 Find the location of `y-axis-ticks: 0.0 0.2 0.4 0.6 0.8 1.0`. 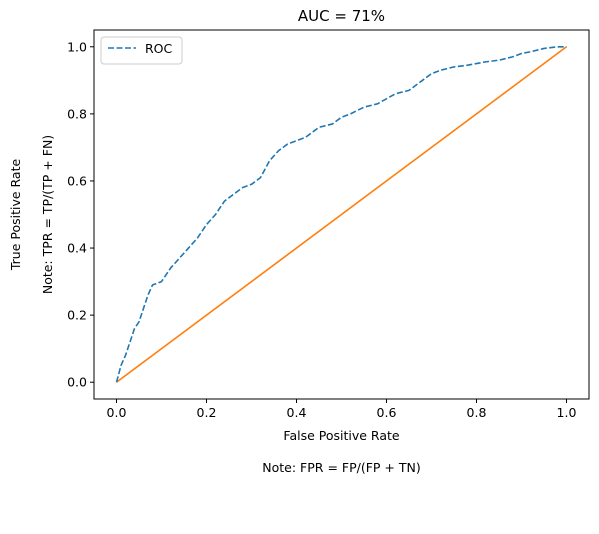

y-axis-ticks: 0.0 0.2 0.4 0.6 0.8 1.0 is located at coordinates (80, 214).